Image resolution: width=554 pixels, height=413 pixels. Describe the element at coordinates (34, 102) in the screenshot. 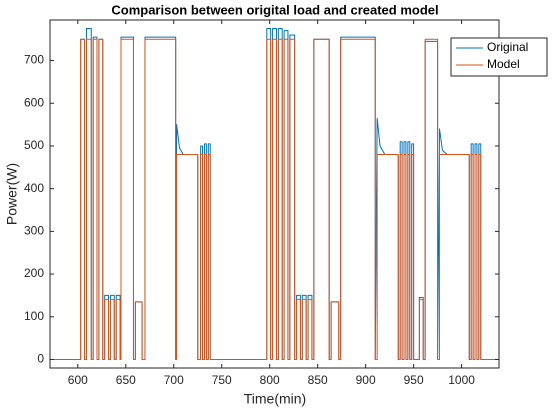

I see `y-tick-label: 600` at that location.